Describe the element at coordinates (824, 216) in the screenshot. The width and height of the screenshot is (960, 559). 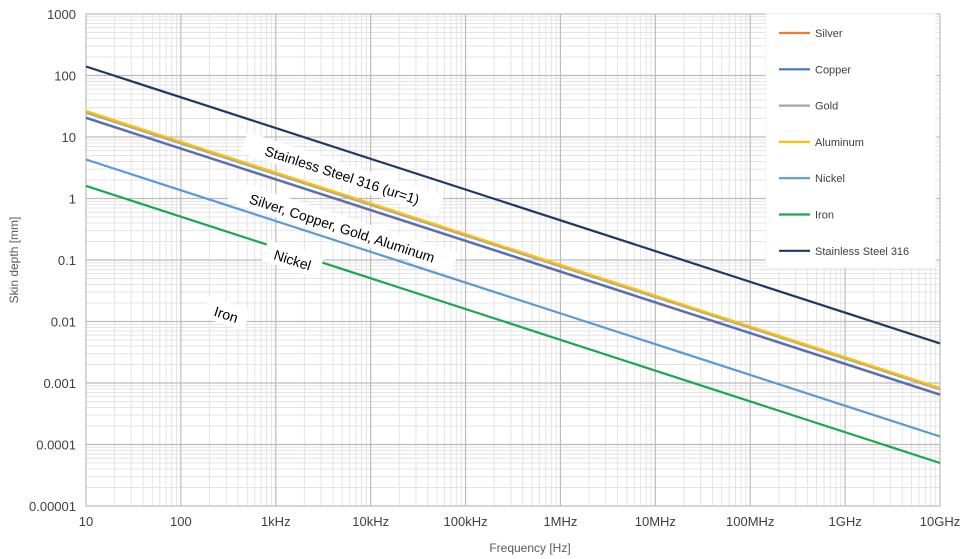
I see `legend-label: Iron` at that location.